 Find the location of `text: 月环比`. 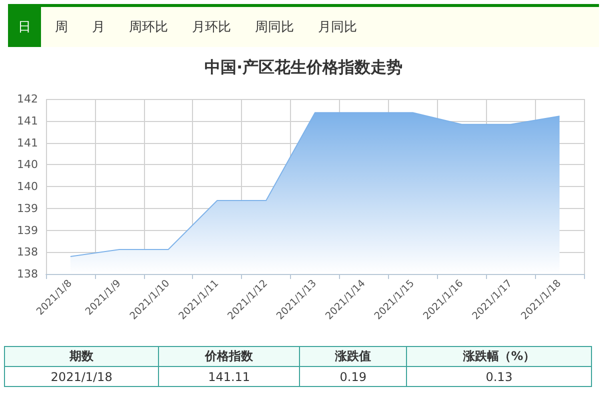

text: 月环比 is located at coordinates (211, 28).